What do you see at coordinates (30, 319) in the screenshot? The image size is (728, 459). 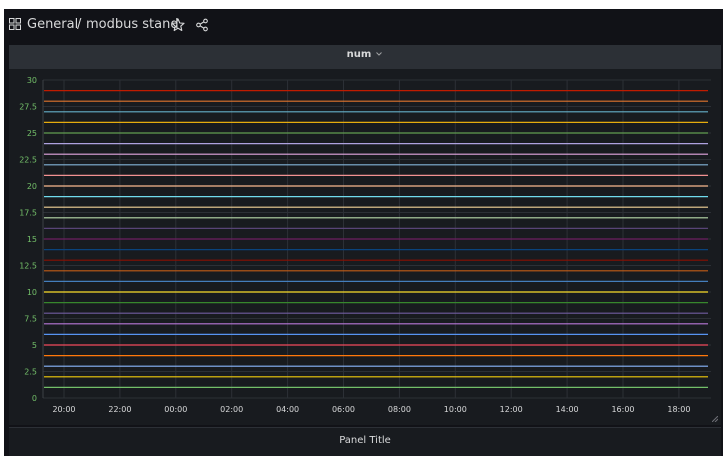 I see `y-tick-label: 7.5` at bounding box center [30, 319].